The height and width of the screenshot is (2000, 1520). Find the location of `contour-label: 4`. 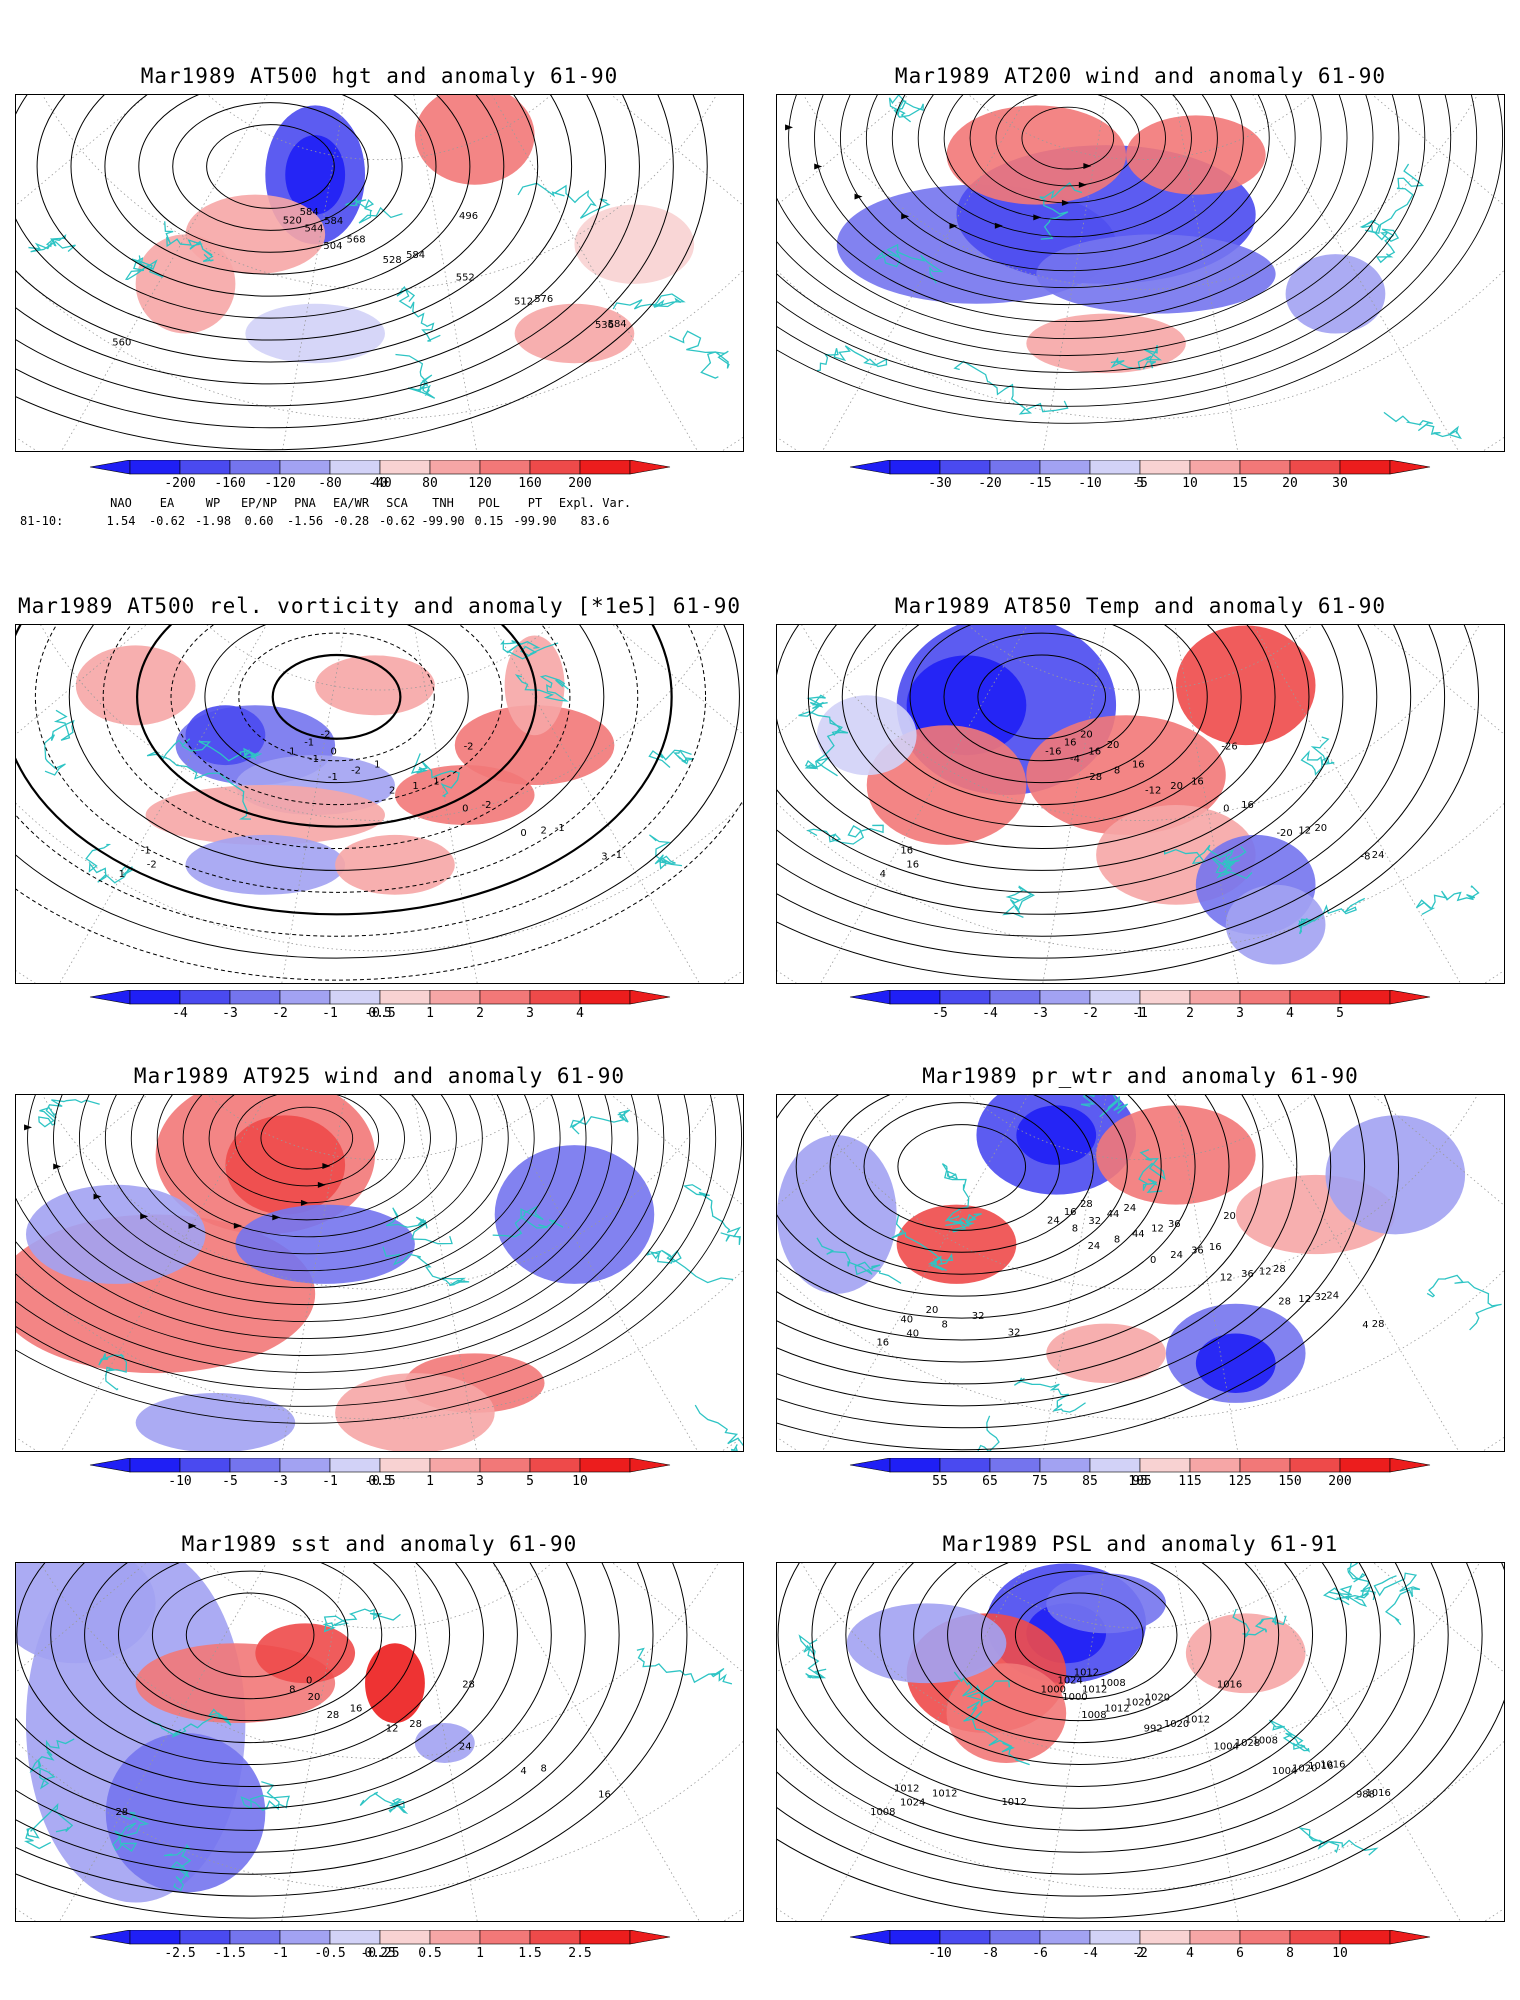

contour-label: 4 is located at coordinates (1365, 1325).